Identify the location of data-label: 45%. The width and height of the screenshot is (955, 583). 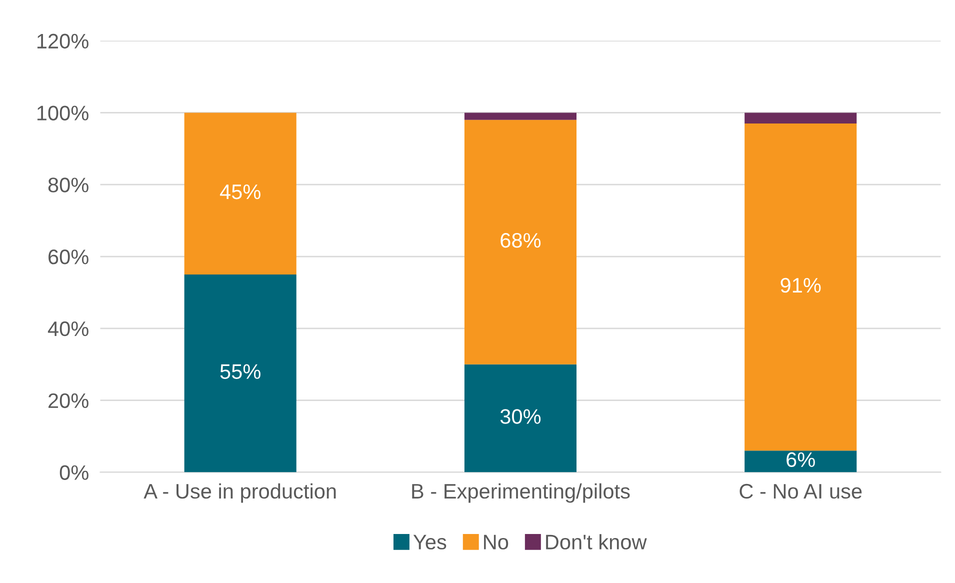
(240, 192).